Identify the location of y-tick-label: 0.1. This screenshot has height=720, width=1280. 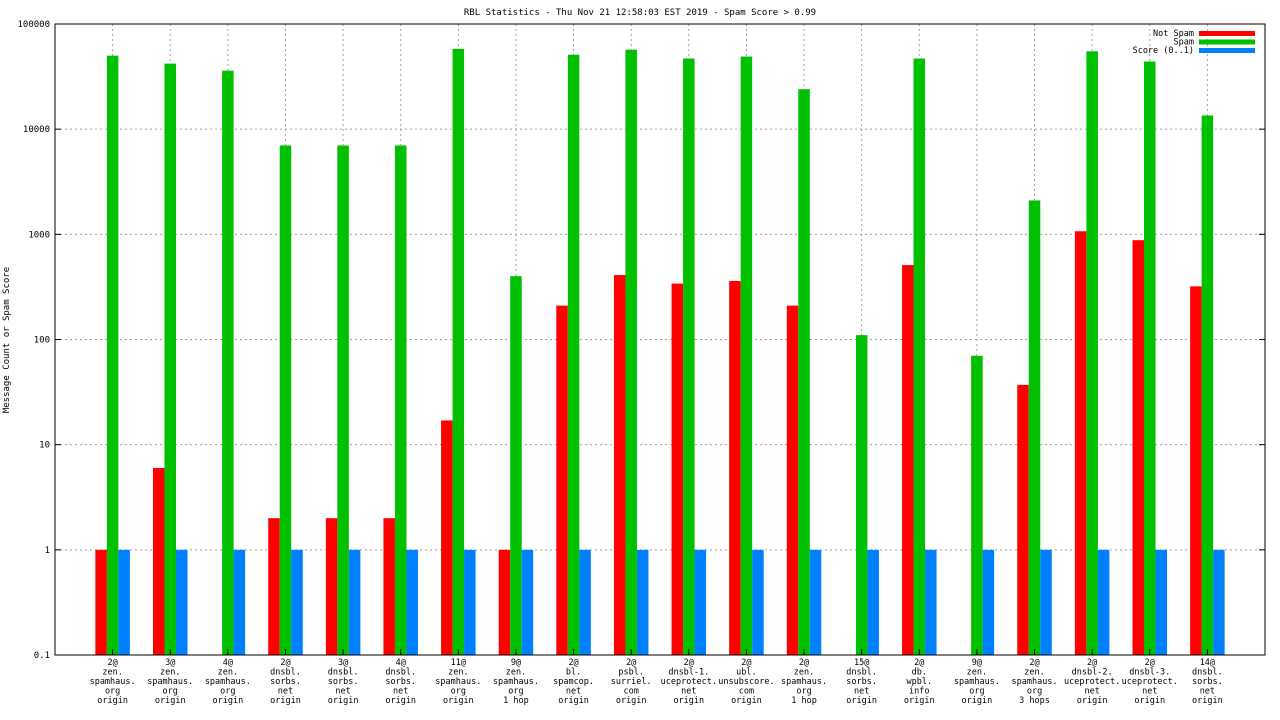
(42, 656).